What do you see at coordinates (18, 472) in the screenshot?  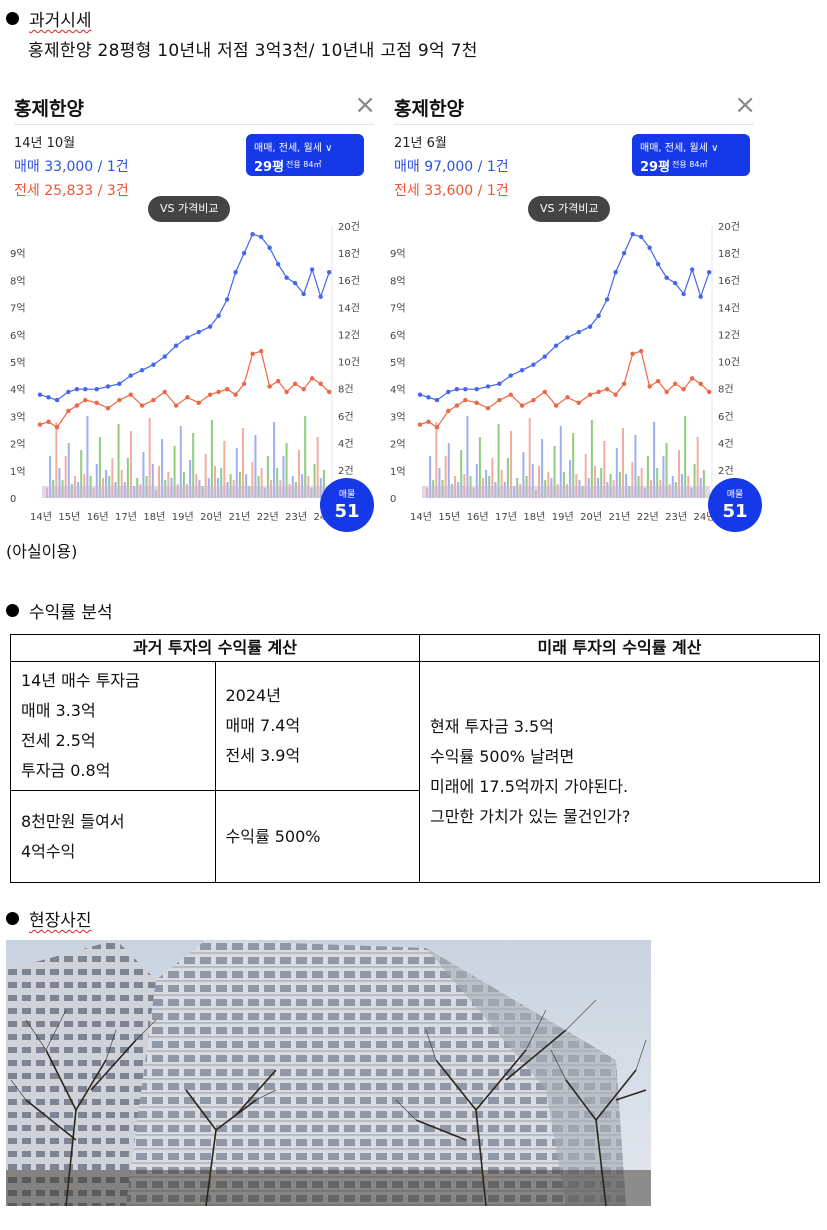 I see `y-left-tick-label: 1억` at bounding box center [18, 472].